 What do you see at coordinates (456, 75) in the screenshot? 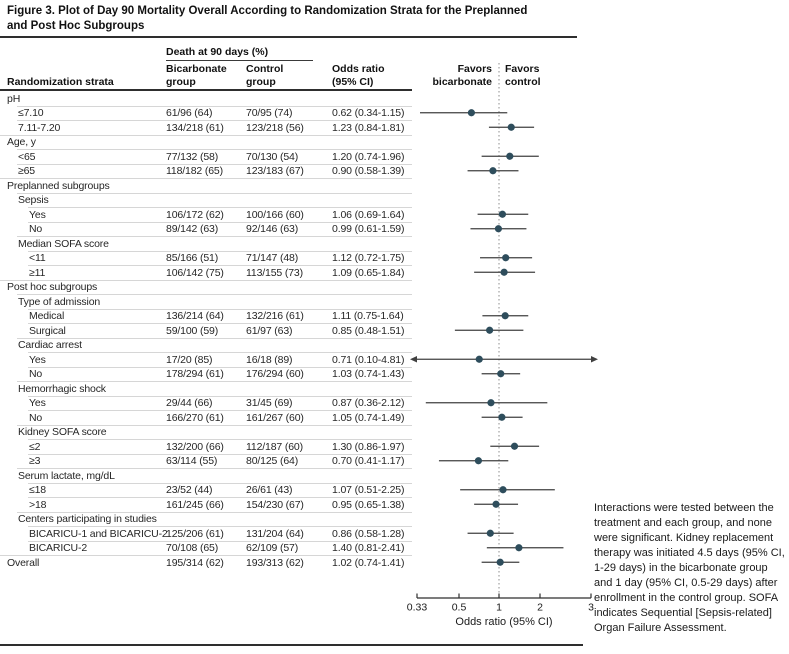
I see `favors-bicarbonate-label: Favors bicarbonate` at bounding box center [456, 75].